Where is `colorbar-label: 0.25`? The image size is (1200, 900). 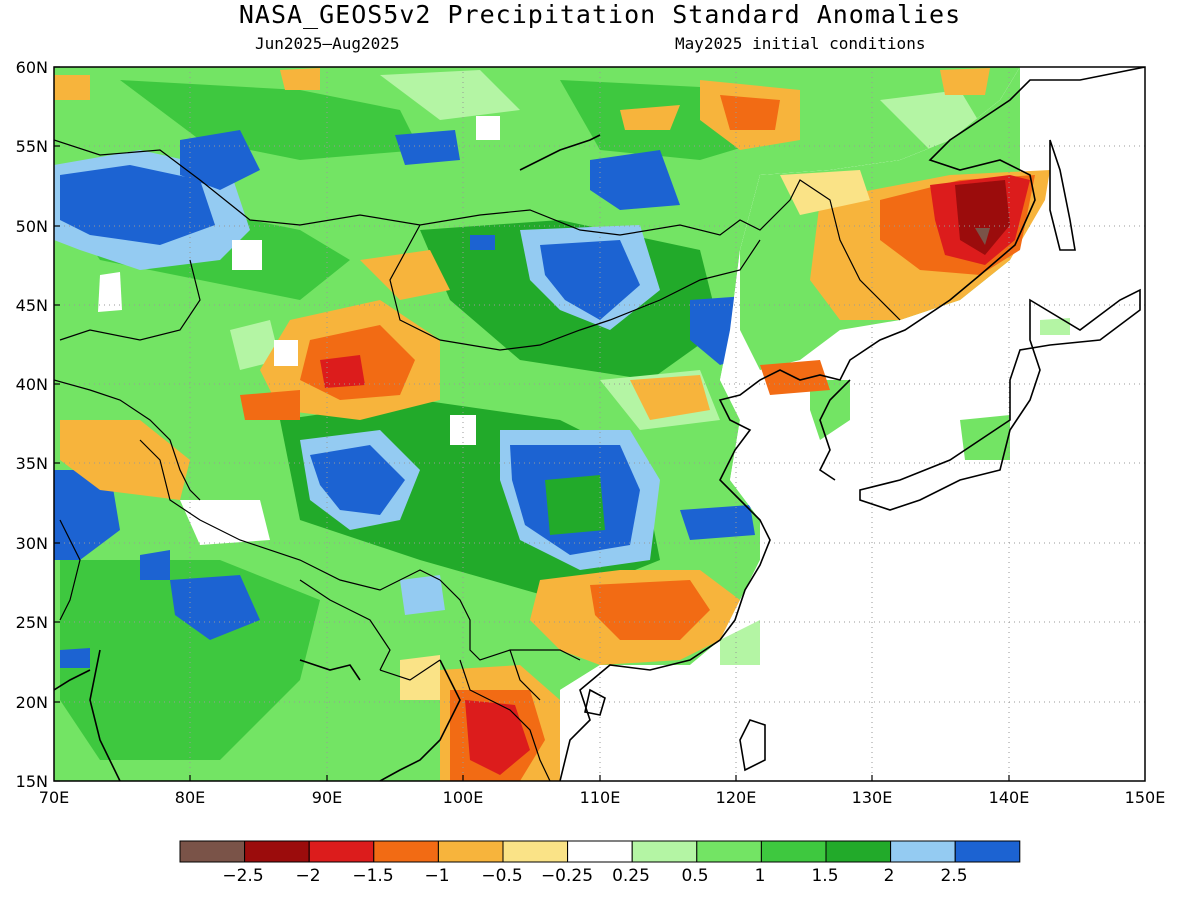
colorbar-label: 0.25 is located at coordinates (631, 876).